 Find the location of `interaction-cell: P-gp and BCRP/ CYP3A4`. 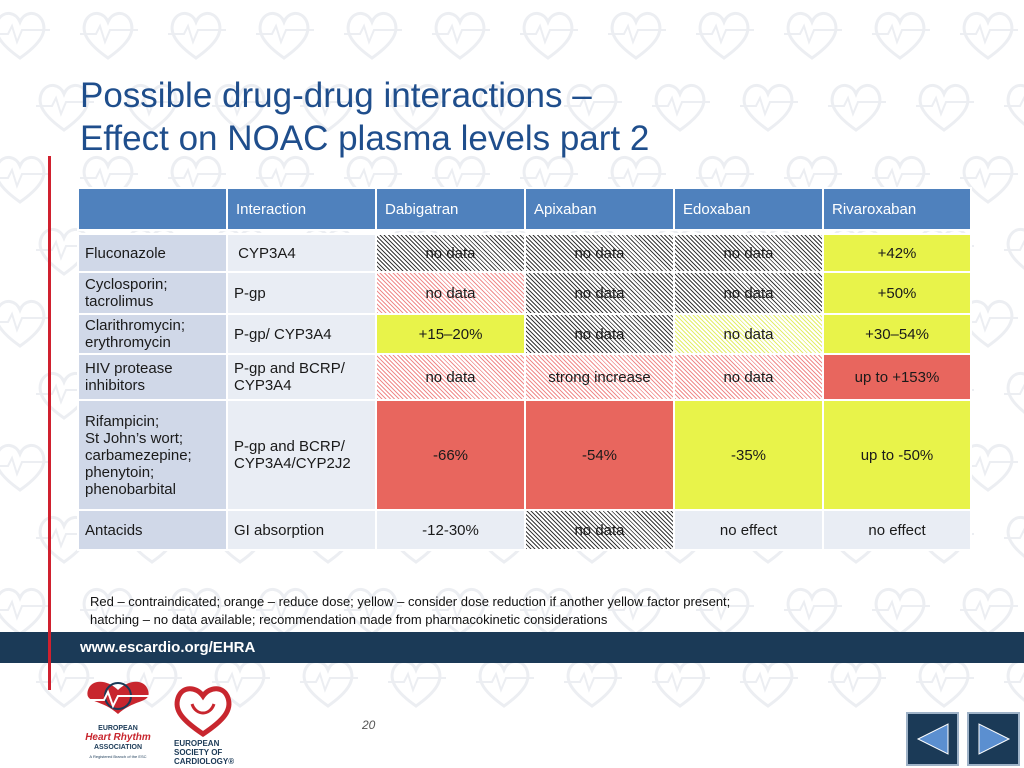

interaction-cell: P-gp and BCRP/ CYP3A4 is located at coordinates (301, 377).